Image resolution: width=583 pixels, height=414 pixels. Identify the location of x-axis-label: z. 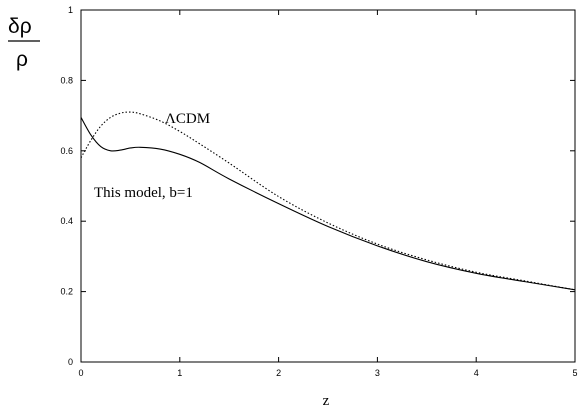
(326, 401).